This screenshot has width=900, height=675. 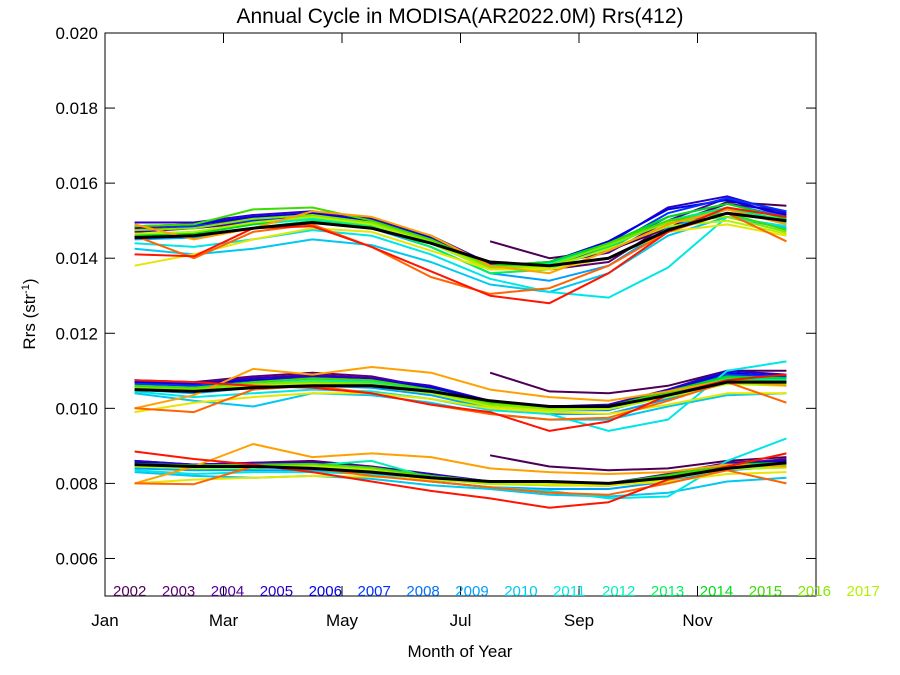 What do you see at coordinates (765, 591) in the screenshot?
I see `legend-item-2015: 2015` at bounding box center [765, 591].